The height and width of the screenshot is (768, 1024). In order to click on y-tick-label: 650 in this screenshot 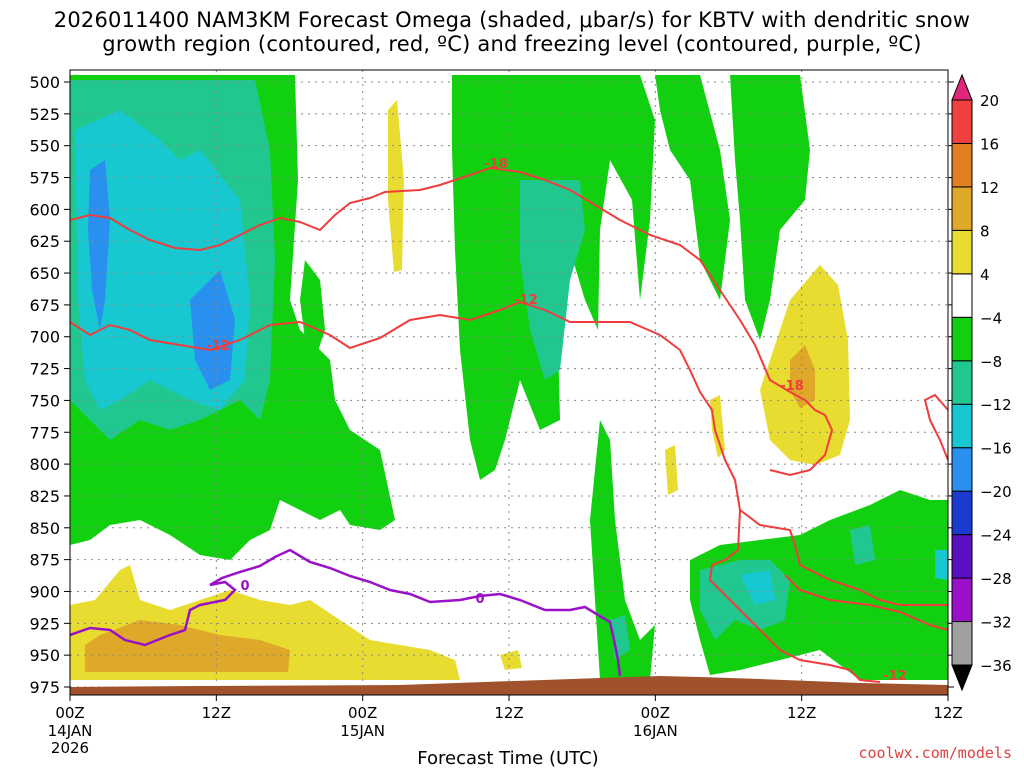, I will do `click(44, 273)`.